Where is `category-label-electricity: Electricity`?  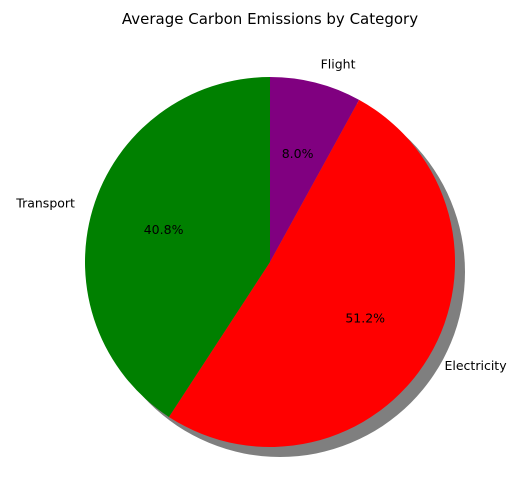
category-label-electricity: Electricity is located at coordinates (476, 365).